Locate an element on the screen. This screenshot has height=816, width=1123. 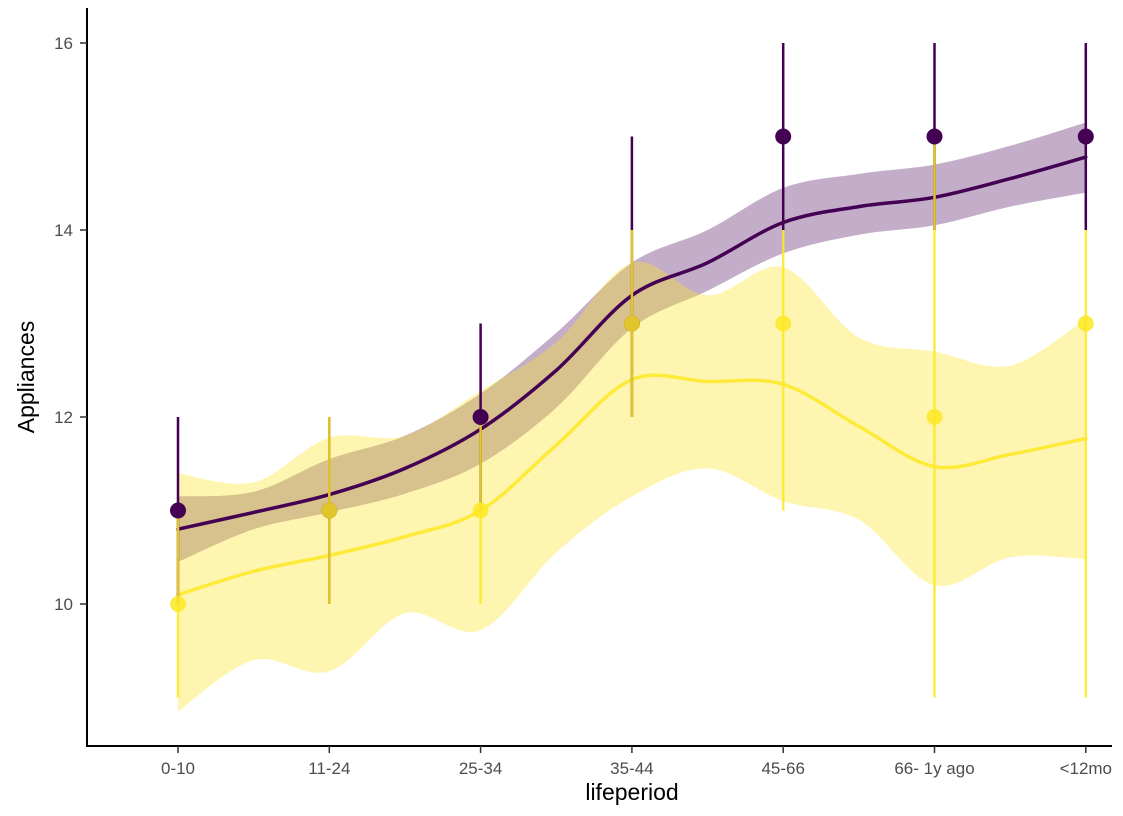
y-axis-title: Appliances is located at coordinates (26, 377).